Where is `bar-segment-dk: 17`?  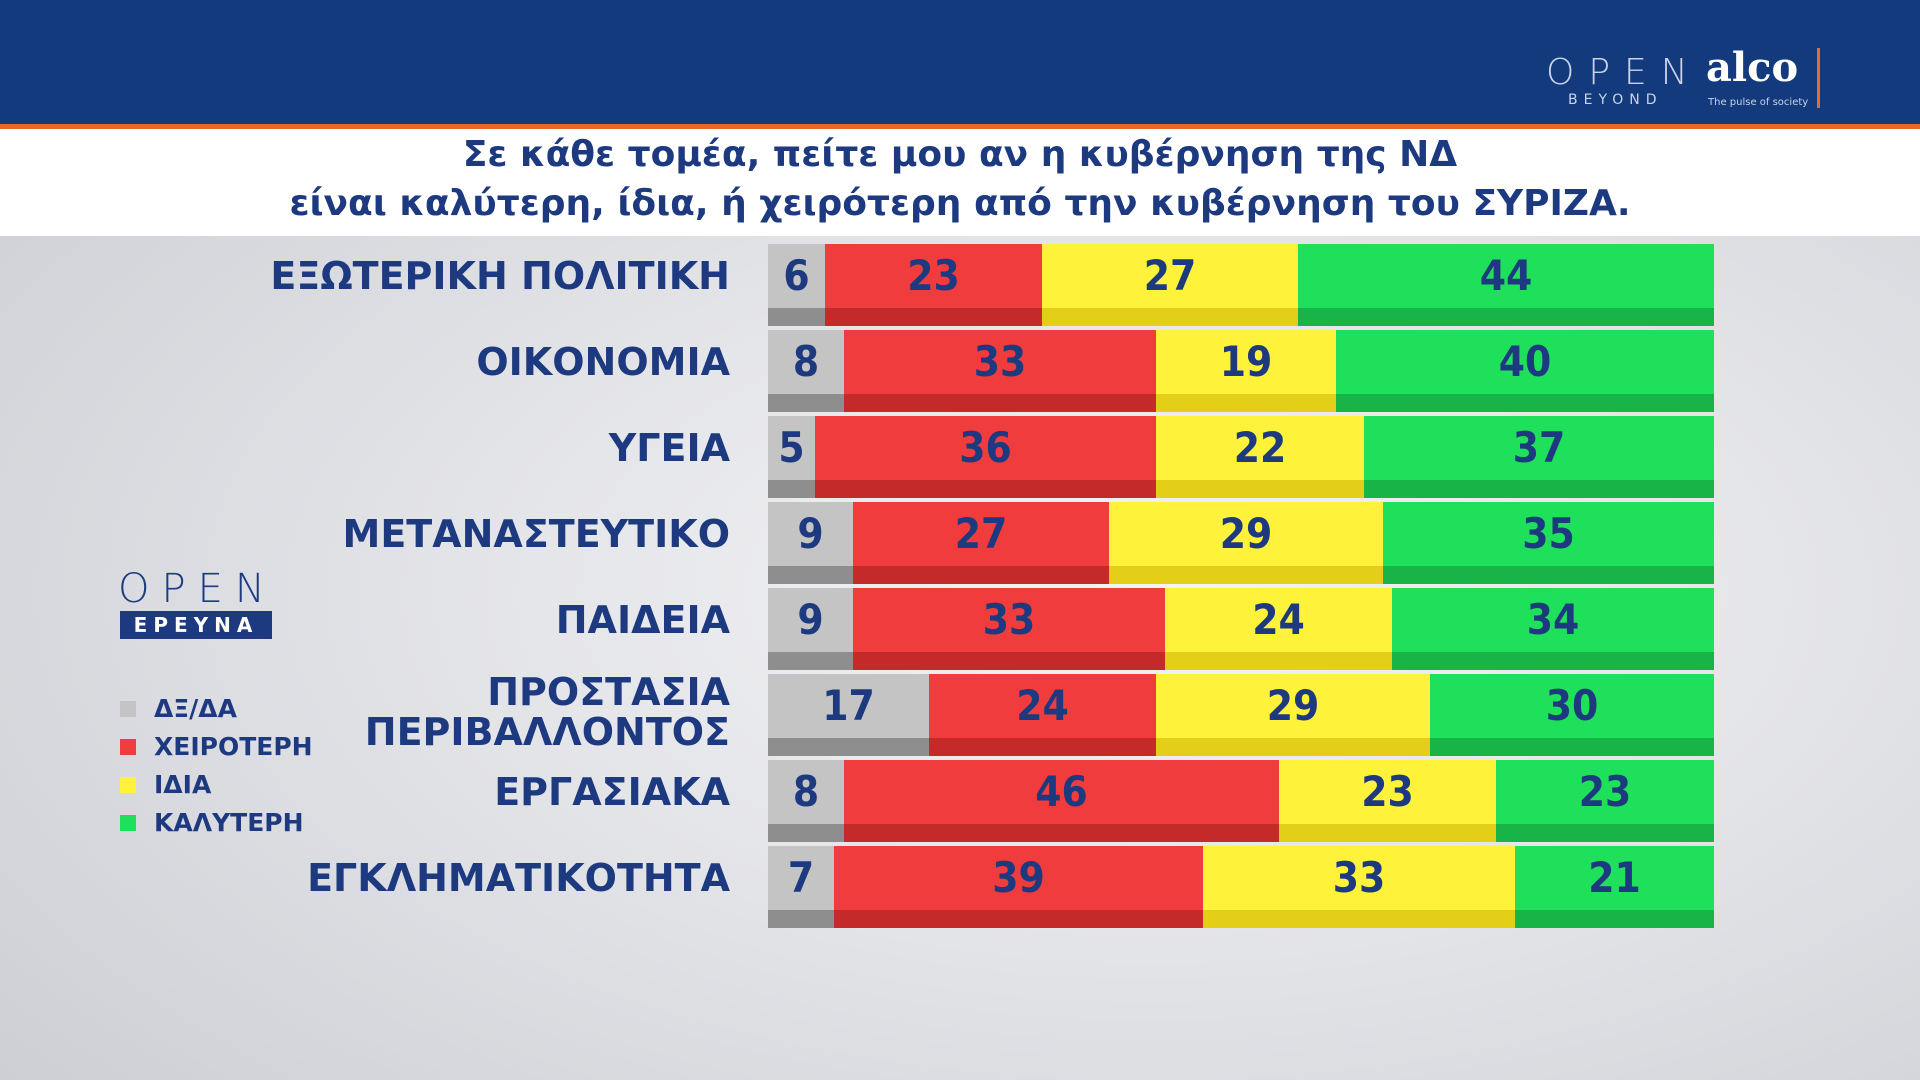
bar-segment-dk: 17 is located at coordinates (848, 715).